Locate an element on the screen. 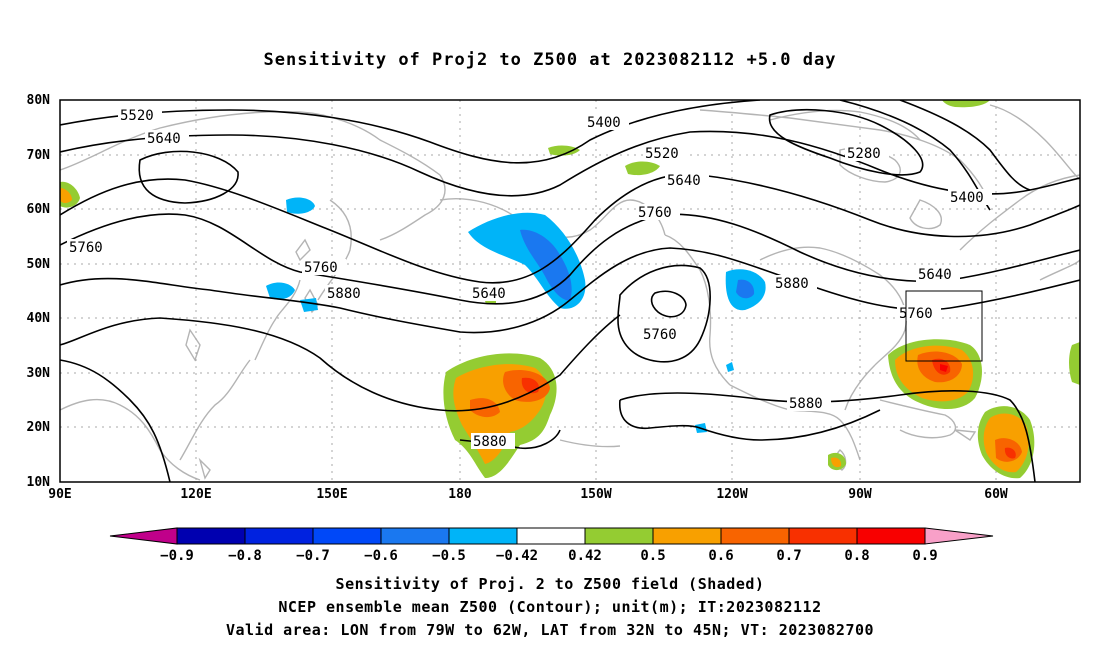  colorbar-lower-extension is located at coordinates (143, 536).